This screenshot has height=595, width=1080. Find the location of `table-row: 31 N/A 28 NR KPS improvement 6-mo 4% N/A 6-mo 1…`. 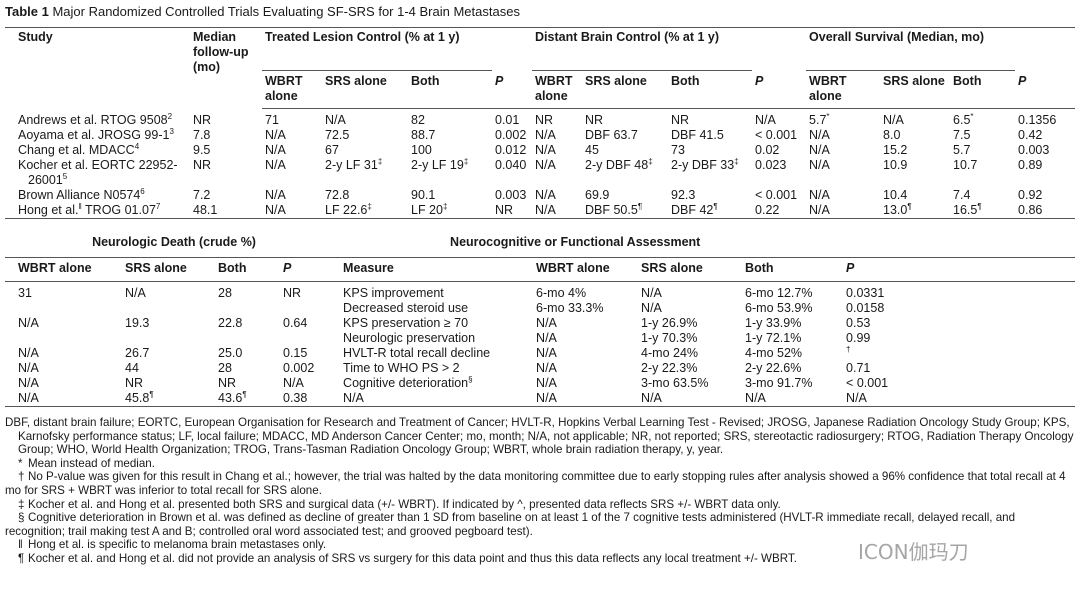

table-row: 31 N/A 28 NR KPS improvement 6-mo 4% N/A 6-mo 1… is located at coordinates (540, 292).